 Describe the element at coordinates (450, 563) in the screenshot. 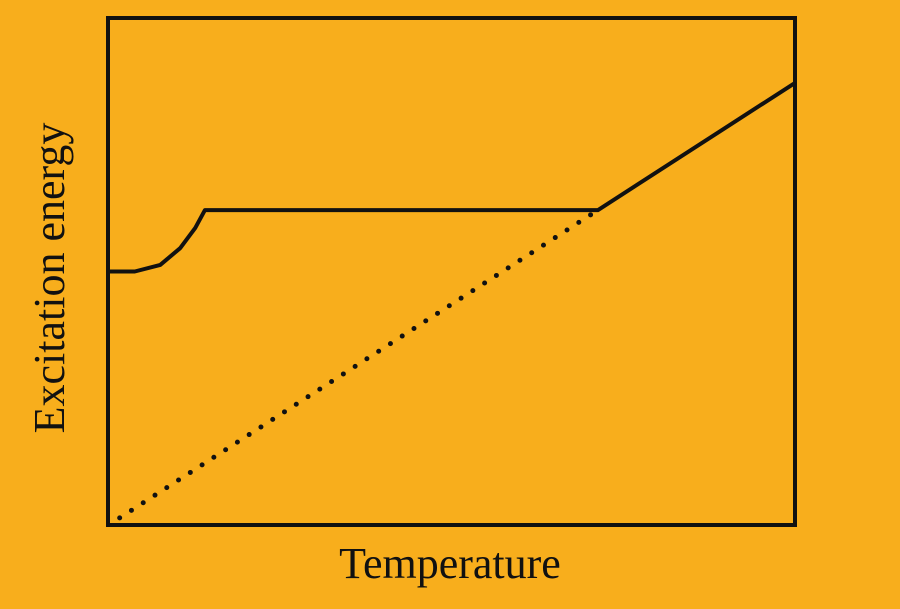

I see `x-axis-label: Temperature` at that location.